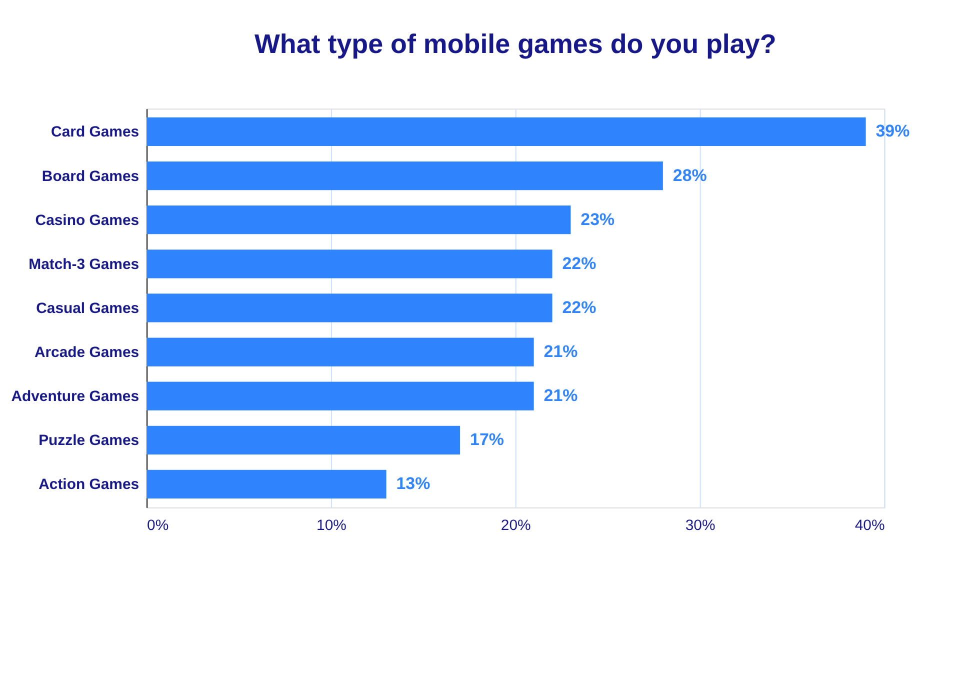 The height and width of the screenshot is (680, 960). What do you see at coordinates (893, 131) in the screenshot?
I see `data-label: 39%` at bounding box center [893, 131].